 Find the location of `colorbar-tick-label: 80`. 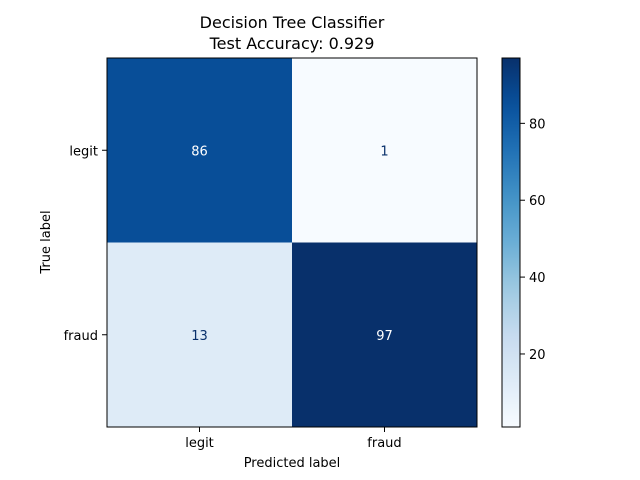

colorbar-tick-label: 80 is located at coordinates (537, 124).